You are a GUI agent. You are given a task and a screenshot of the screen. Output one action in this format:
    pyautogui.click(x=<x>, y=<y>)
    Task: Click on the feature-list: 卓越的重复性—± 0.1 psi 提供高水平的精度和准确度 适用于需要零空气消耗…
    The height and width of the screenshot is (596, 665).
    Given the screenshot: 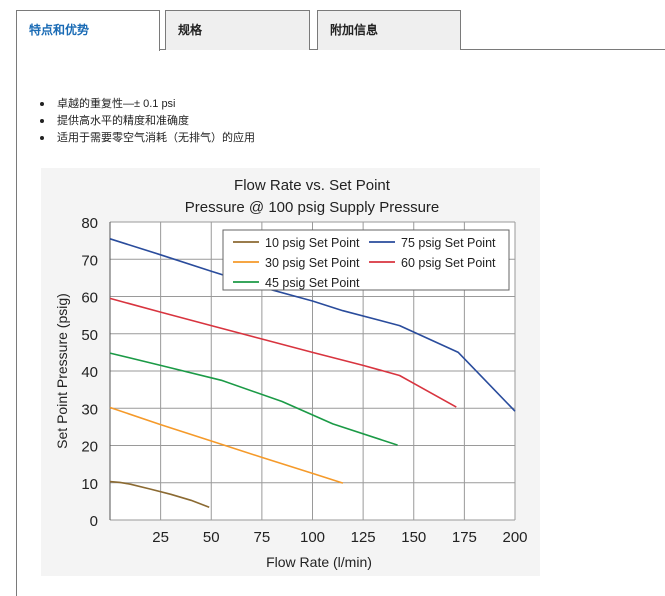 What is the action you would take?
    pyautogui.click(x=147, y=121)
    